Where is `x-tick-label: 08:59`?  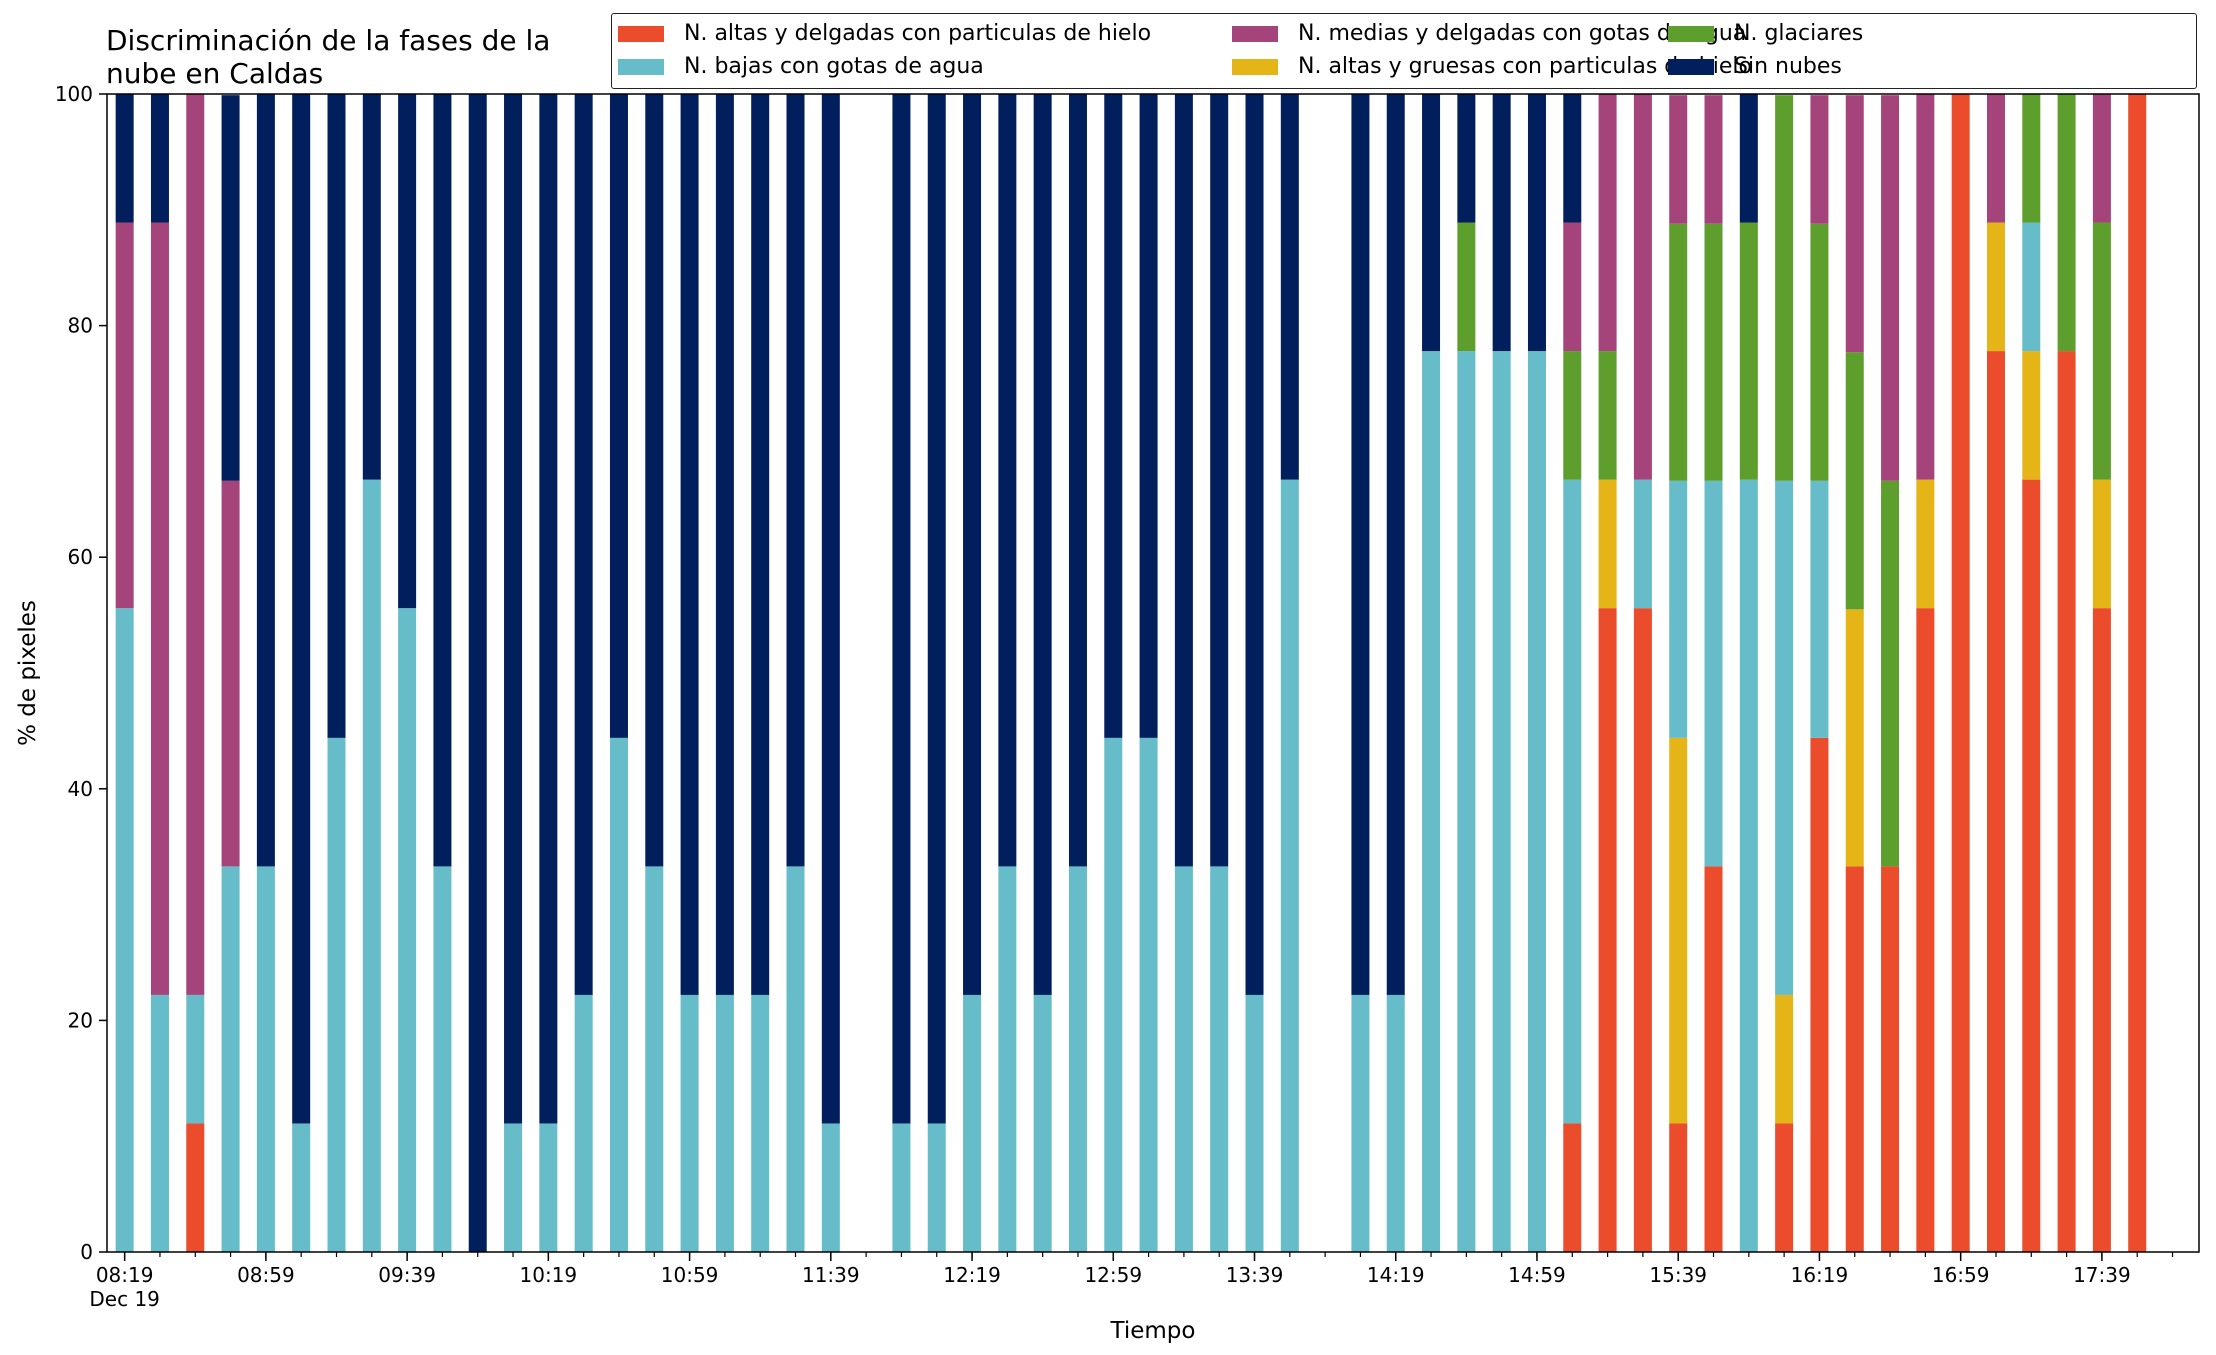
x-tick-label: 08:59 is located at coordinates (266, 1275).